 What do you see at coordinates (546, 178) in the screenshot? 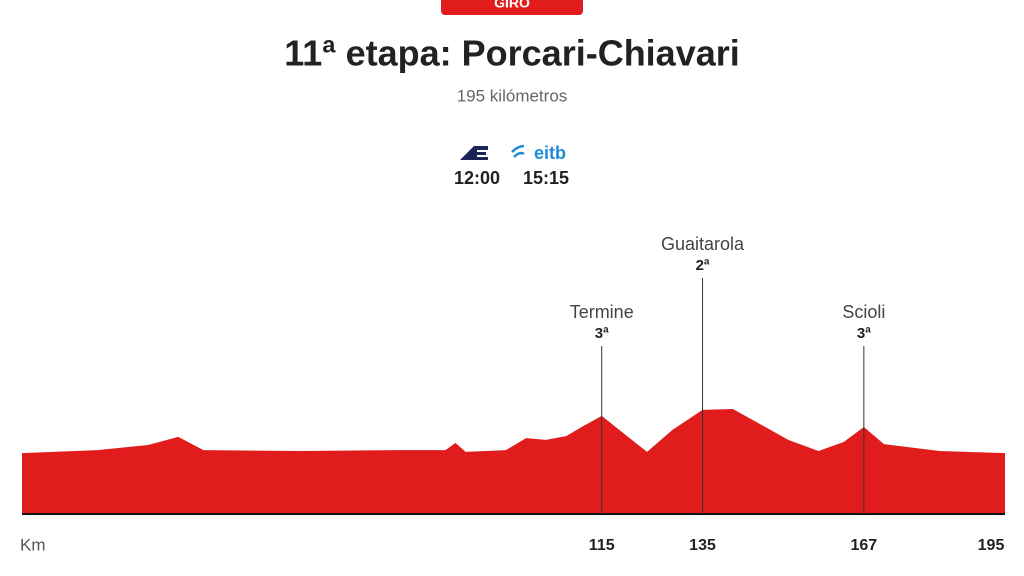
I see `broadcast-time: 15:15` at bounding box center [546, 178].